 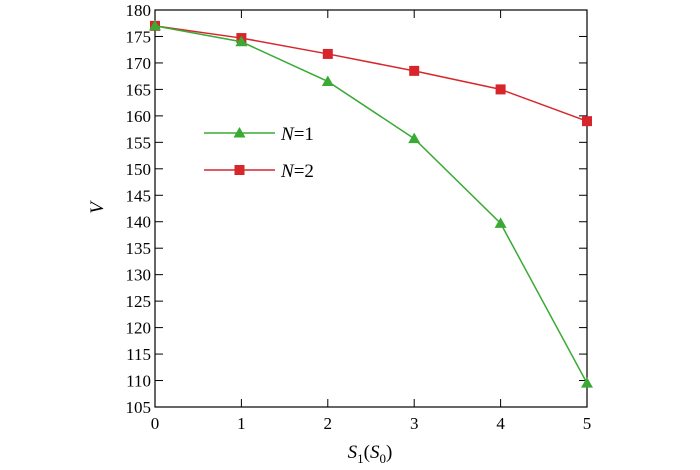 I want to click on legend-item: N=2, so click(x=259, y=171).